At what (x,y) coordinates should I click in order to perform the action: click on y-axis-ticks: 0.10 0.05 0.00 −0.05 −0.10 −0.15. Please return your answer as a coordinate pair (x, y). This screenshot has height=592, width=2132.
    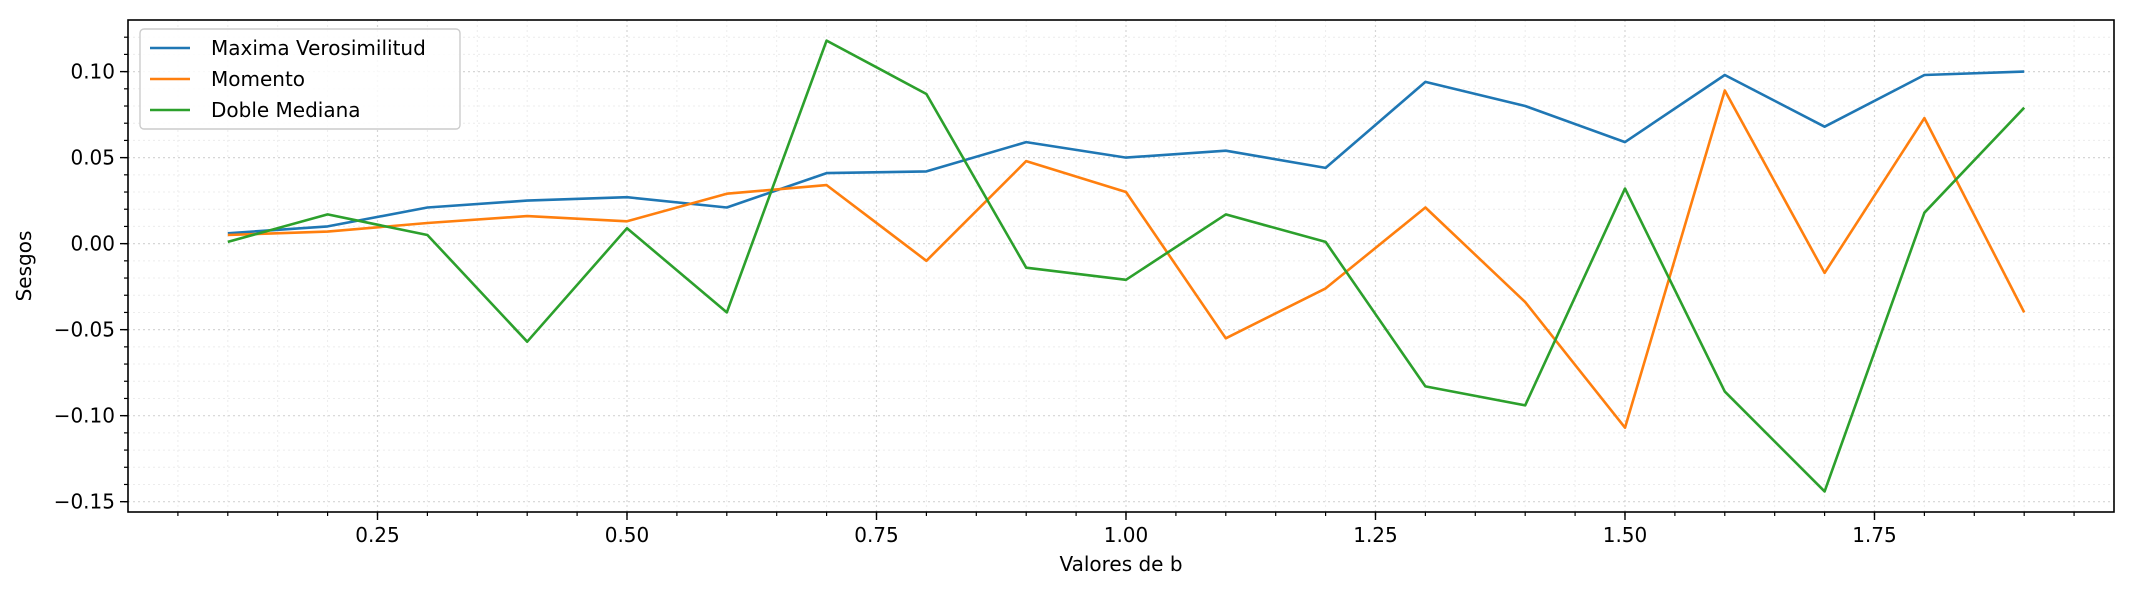
    Looking at the image, I should click on (91, 275).